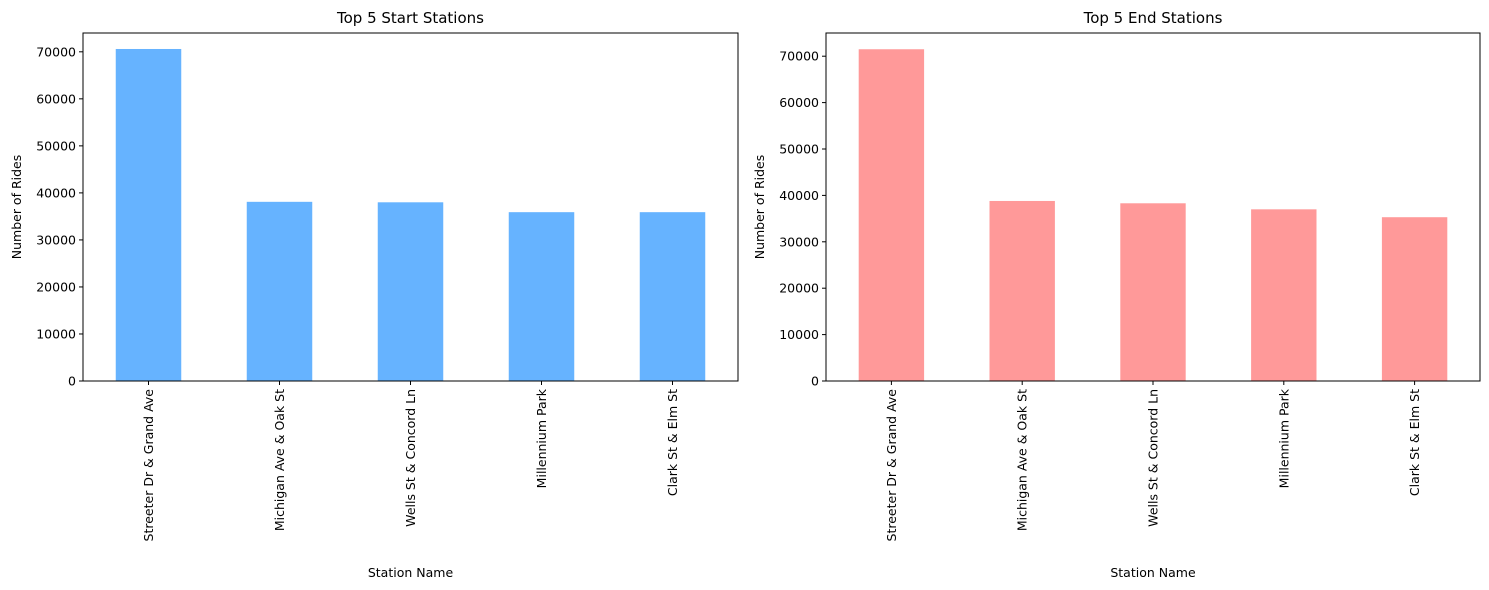 This screenshot has width=1489, height=590. I want to click on start-xtick-label-4: Clark St & Elm St, so click(672, 442).